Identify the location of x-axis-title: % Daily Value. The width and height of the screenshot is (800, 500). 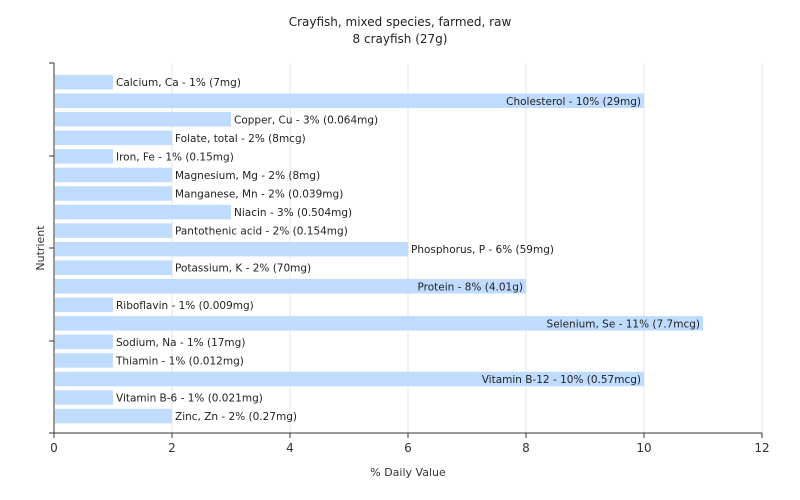
(408, 472).